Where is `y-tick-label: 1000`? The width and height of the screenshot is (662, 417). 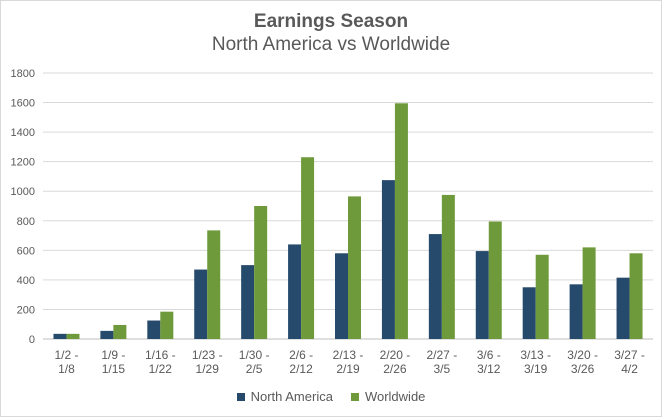
y-tick-label: 1000 is located at coordinates (23, 192).